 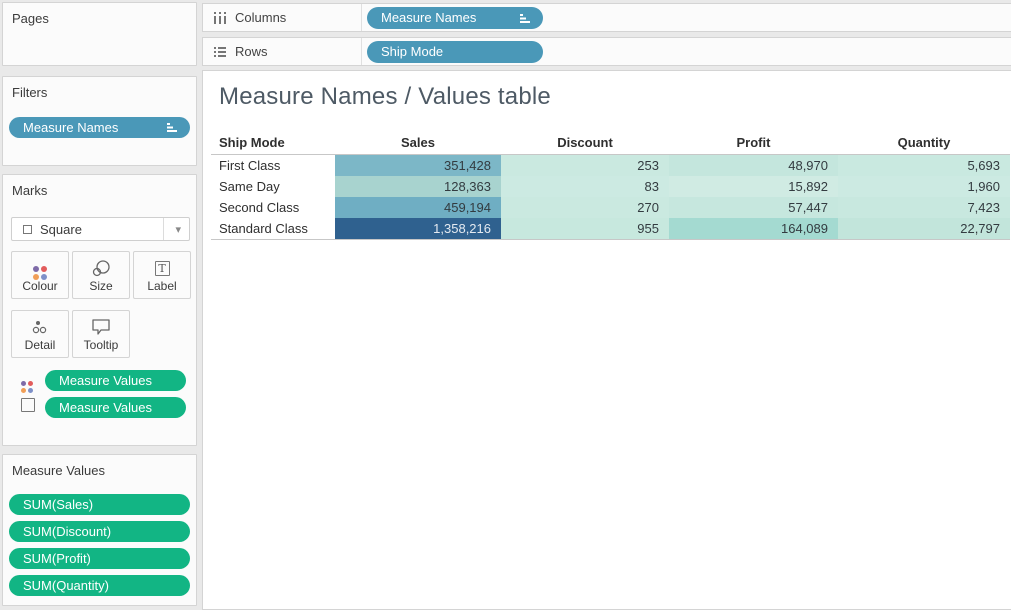 I want to click on marks-card: Marks Square ▾ Colour Size T, so click(x=99, y=310).